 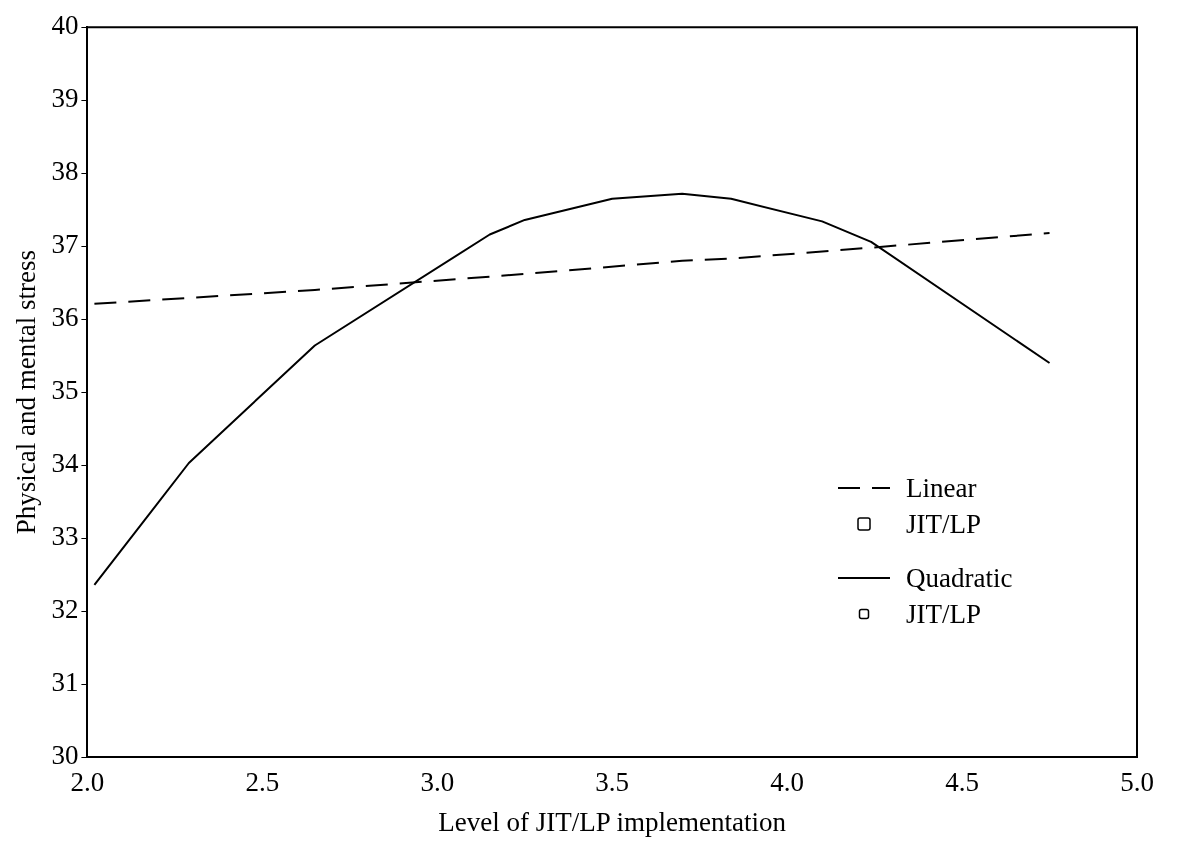 I want to click on y-tick-label: 34, so click(x=65, y=463).